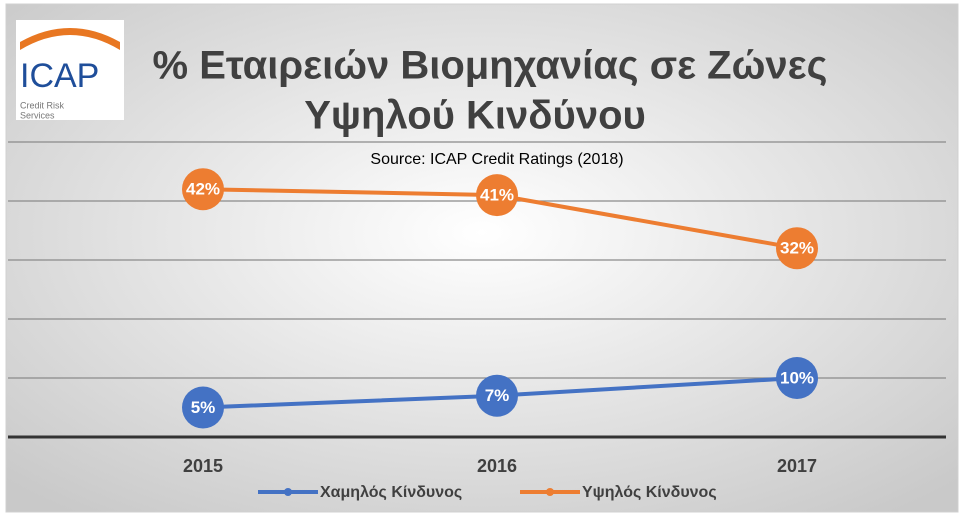 This screenshot has height=517, width=963. Describe the element at coordinates (649, 492) in the screenshot. I see `legend-label: Υψηλός Κίνδυνος` at that location.